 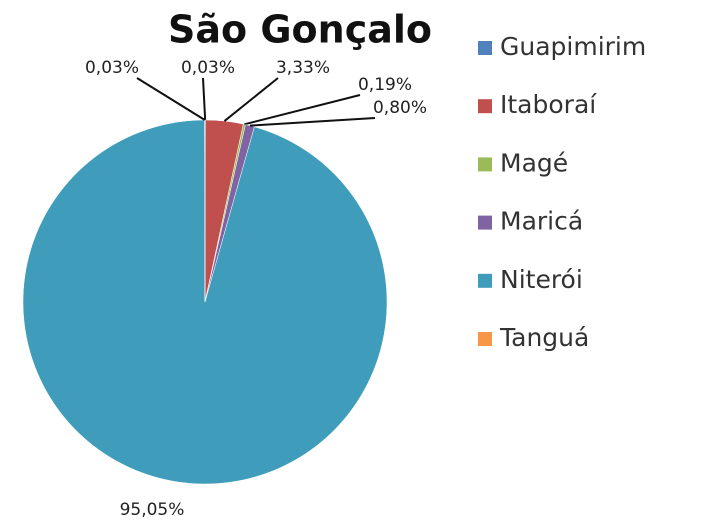 I want to click on legend-label: Guapimirim, so click(x=573, y=46).